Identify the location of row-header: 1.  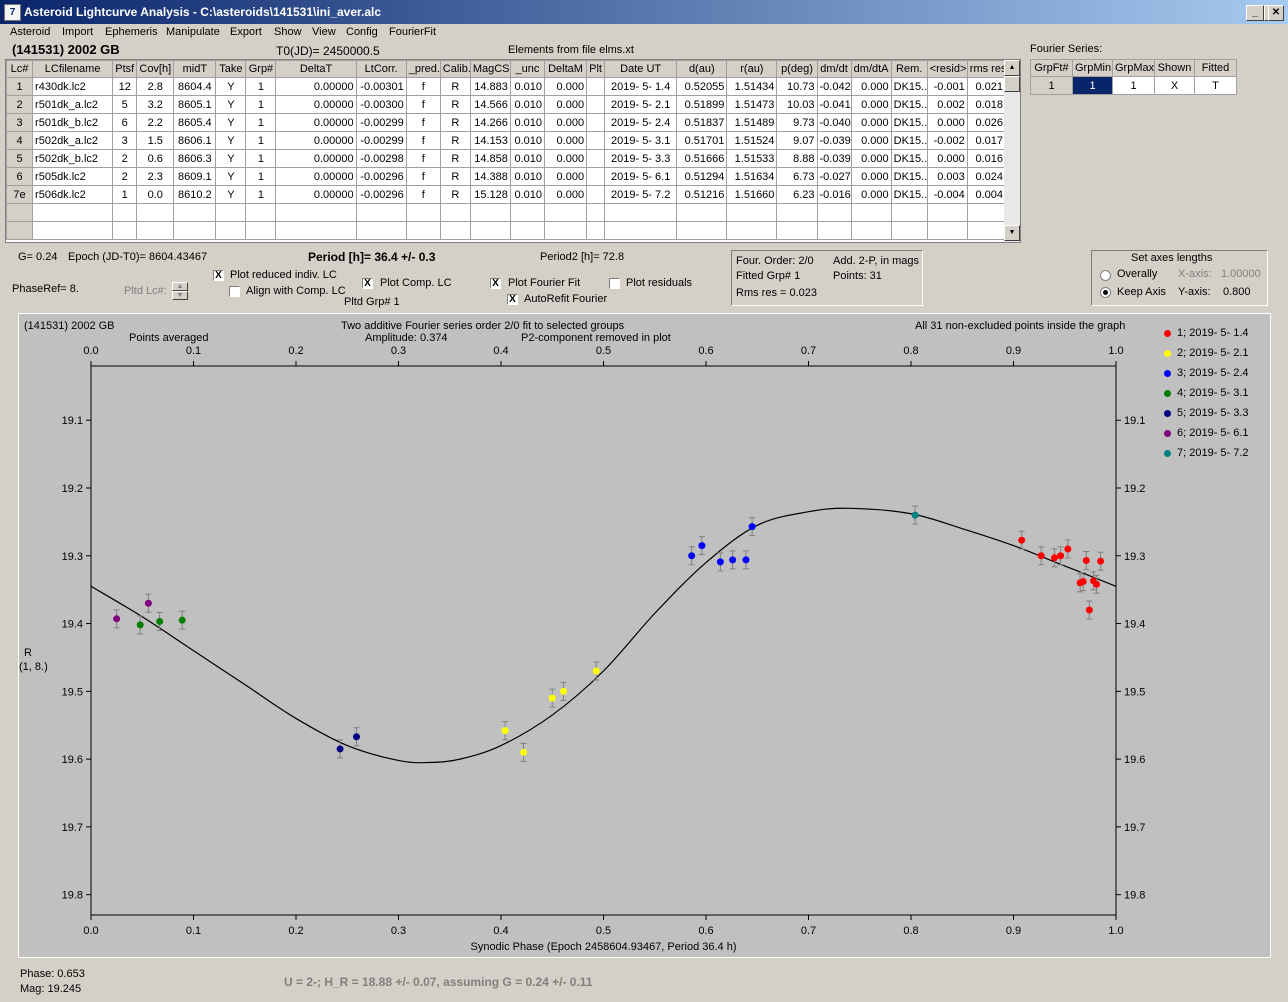
(20, 86).